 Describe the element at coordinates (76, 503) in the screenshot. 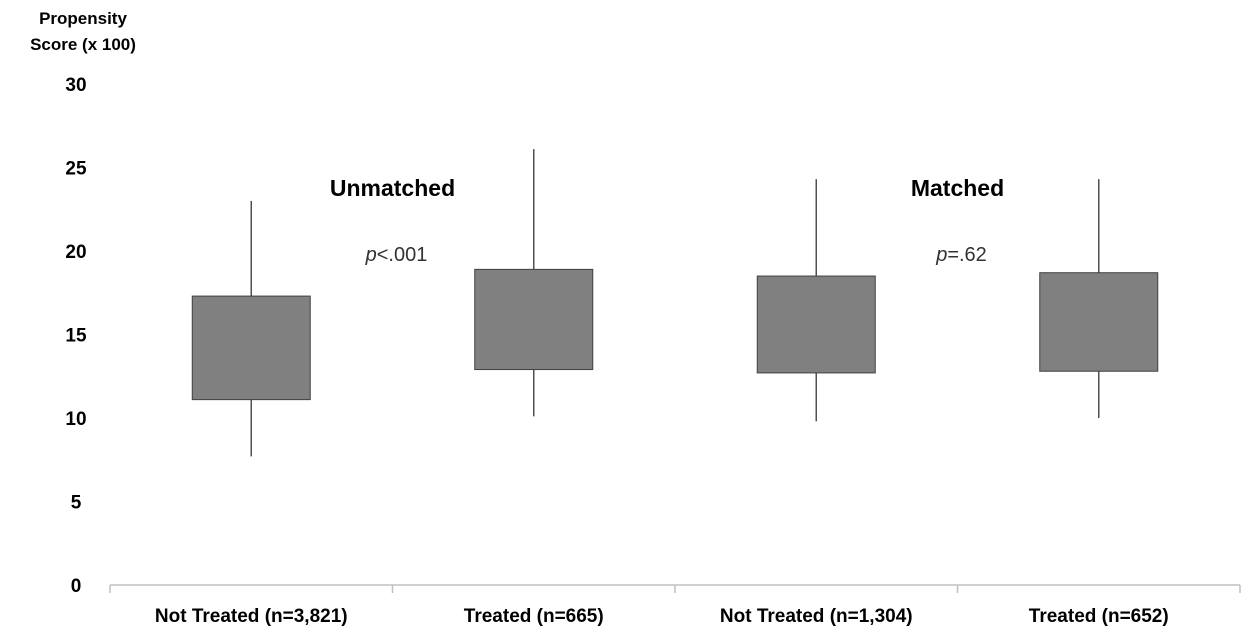

I see `y-tick-label: 5` at that location.